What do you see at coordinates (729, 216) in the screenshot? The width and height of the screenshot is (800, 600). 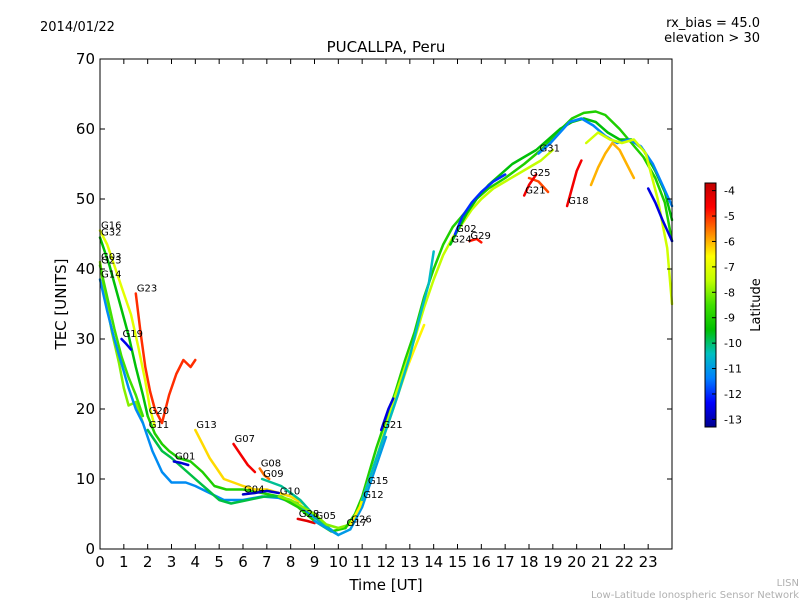 I see `colorbar-tick-label: -5` at bounding box center [729, 216].